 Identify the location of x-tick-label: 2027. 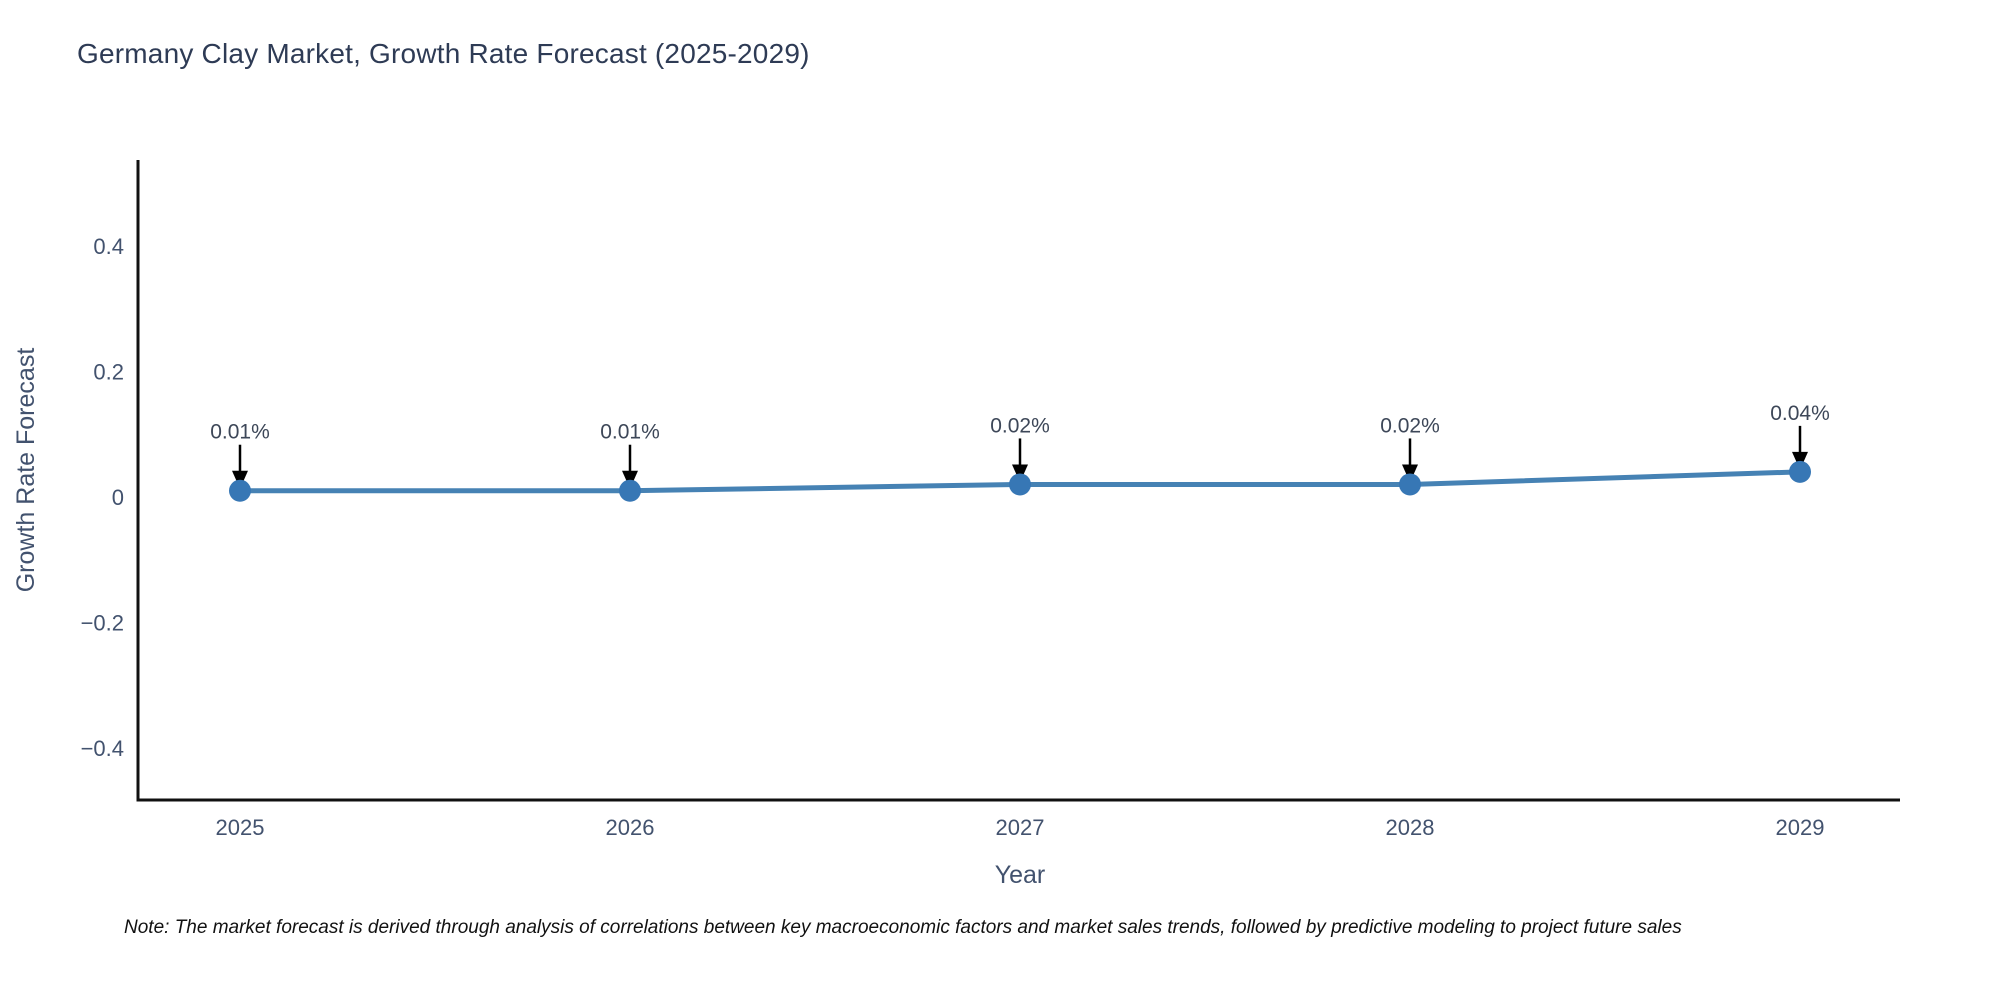
(1020, 827).